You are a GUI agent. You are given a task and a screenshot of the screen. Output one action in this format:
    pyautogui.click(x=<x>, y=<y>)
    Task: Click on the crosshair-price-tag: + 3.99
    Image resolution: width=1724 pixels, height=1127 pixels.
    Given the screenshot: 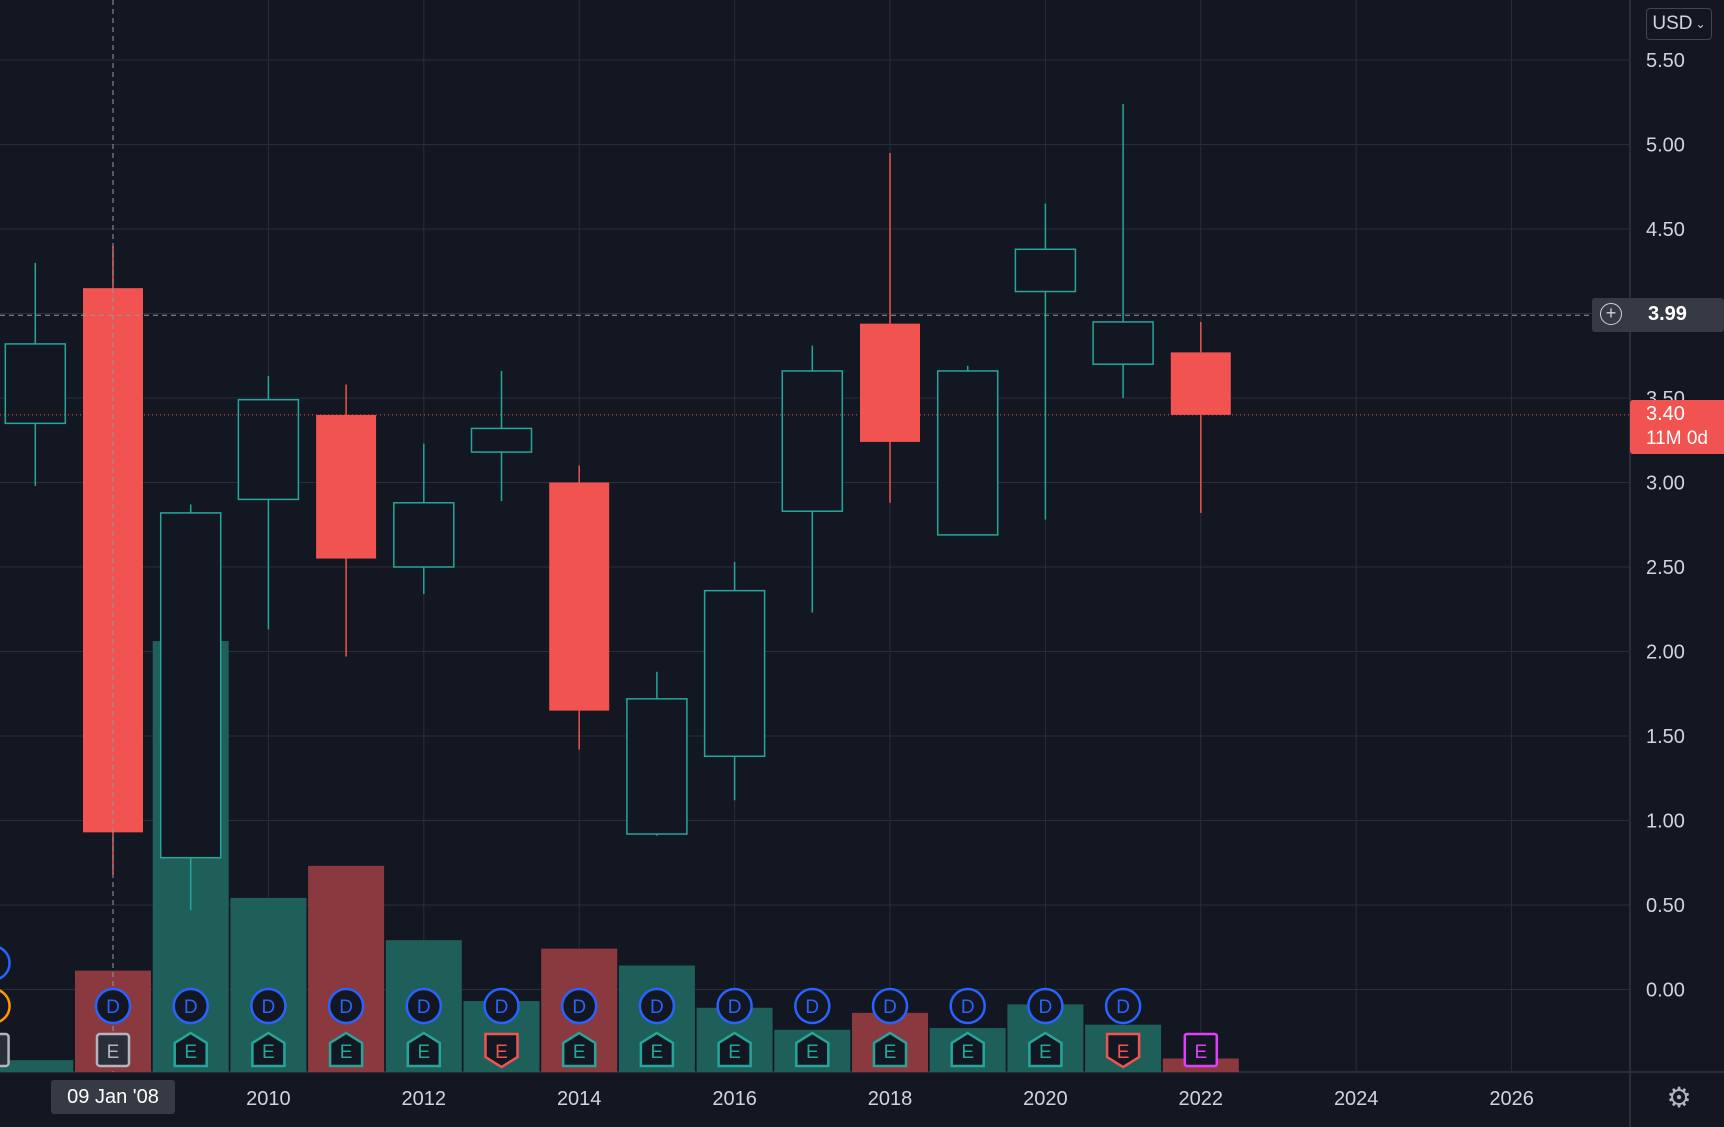 What is the action you would take?
    pyautogui.click(x=1658, y=315)
    